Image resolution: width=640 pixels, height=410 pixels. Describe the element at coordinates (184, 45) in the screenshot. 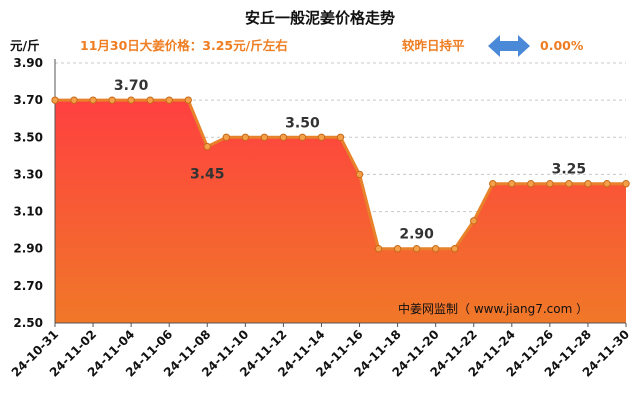

I see `price-subtitle: 11月30日大姜价格：3.25元/斤左右` at that location.